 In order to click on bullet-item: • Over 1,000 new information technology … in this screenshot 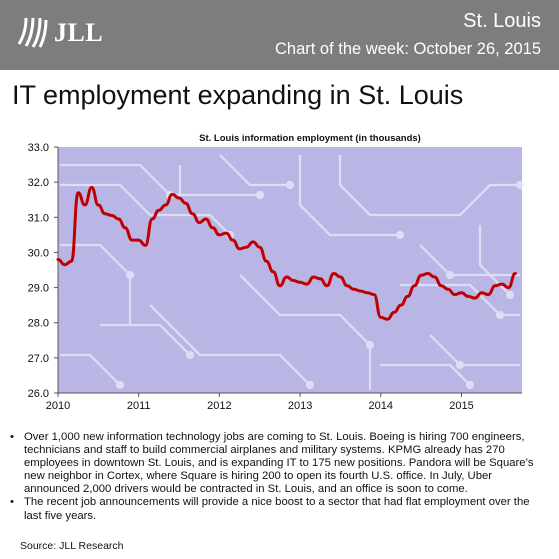, I will do `click(280, 463)`.